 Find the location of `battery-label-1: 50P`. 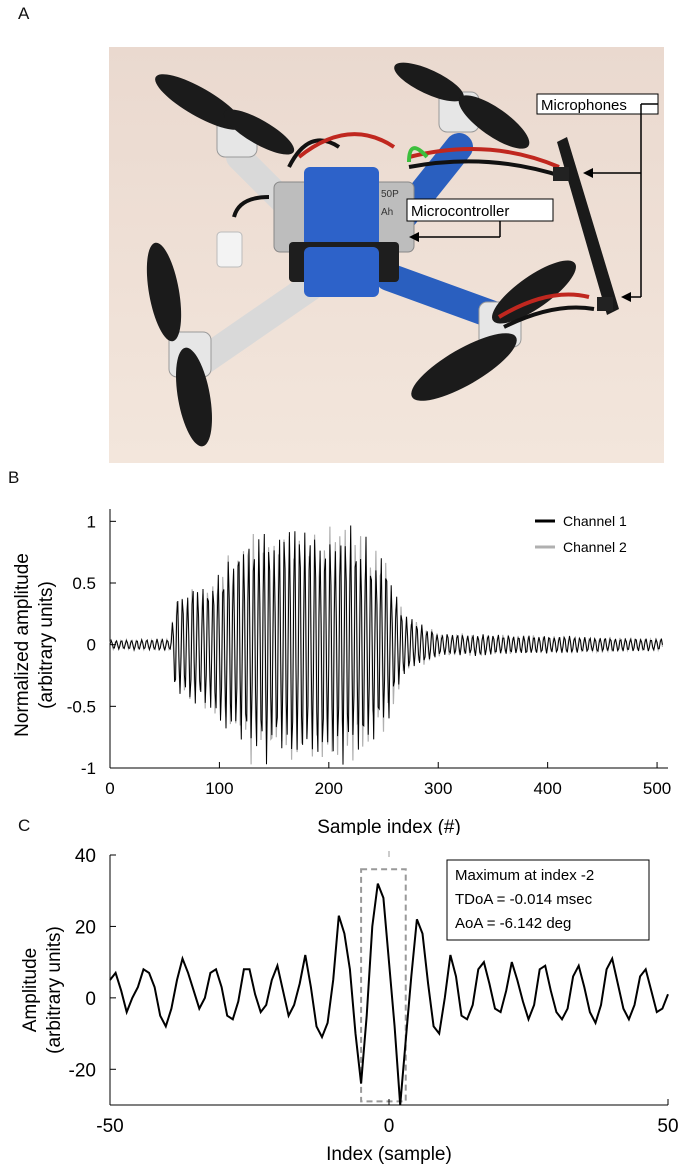

battery-label-1: 50P is located at coordinates (390, 194).